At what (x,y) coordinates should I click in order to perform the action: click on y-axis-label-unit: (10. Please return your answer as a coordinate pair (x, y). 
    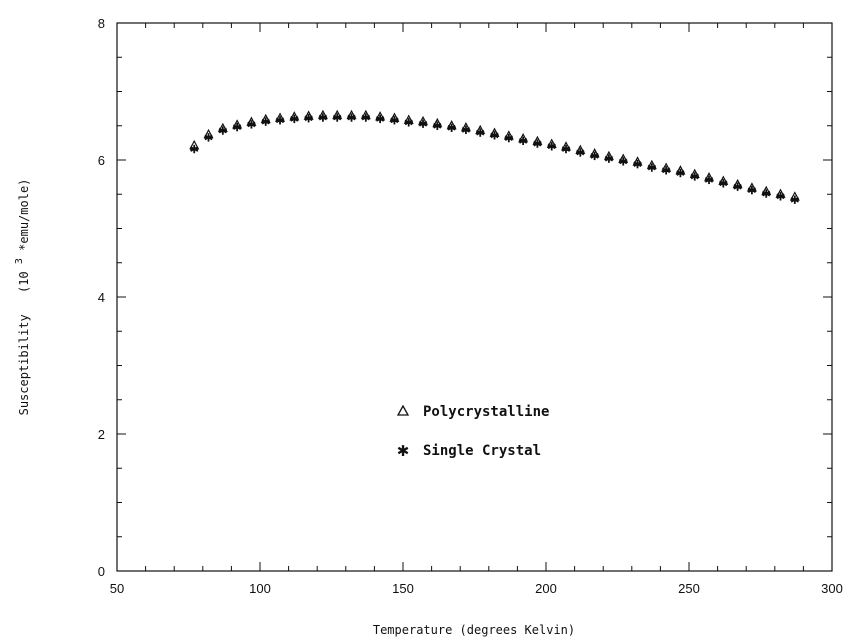
    Looking at the image, I should click on (24, 282).